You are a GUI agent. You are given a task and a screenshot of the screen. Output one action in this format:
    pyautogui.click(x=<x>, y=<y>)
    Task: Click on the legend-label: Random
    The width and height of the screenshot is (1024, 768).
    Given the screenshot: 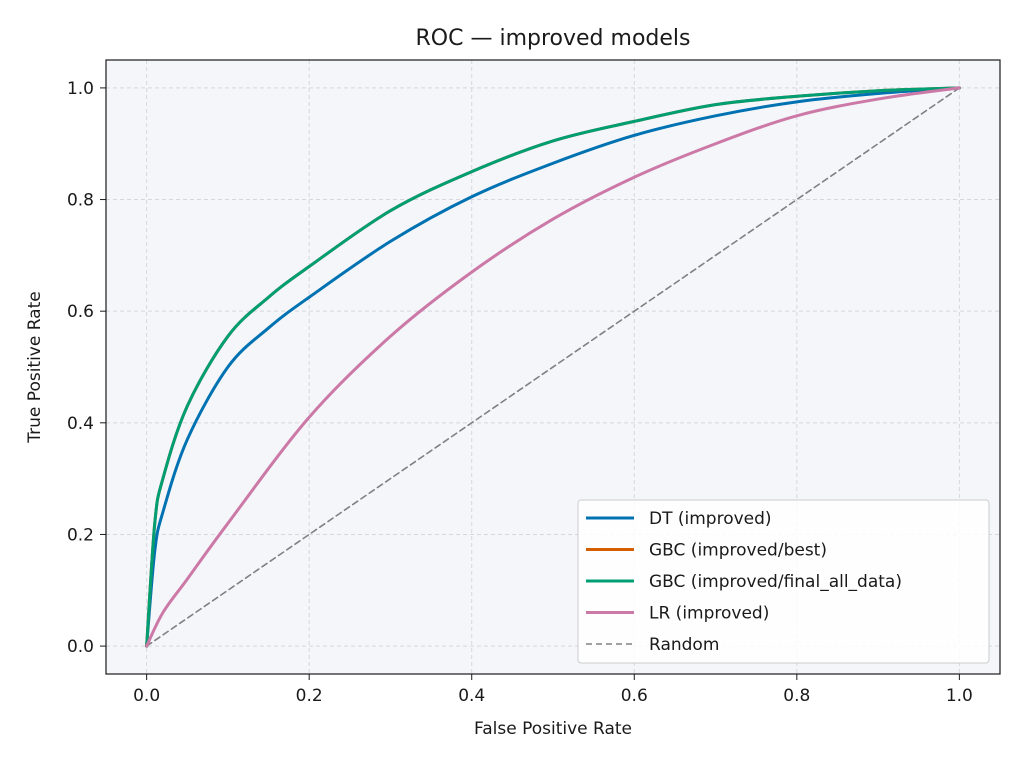 What is the action you would take?
    pyautogui.click(x=684, y=645)
    